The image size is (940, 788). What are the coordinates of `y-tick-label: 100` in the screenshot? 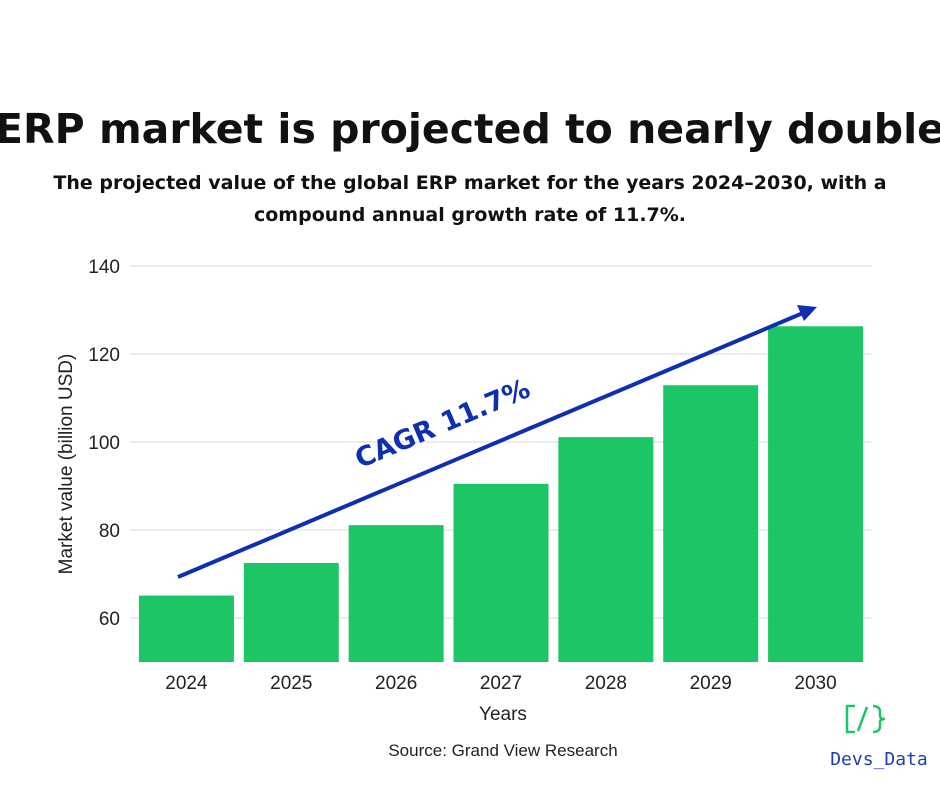 It's located at (104, 443).